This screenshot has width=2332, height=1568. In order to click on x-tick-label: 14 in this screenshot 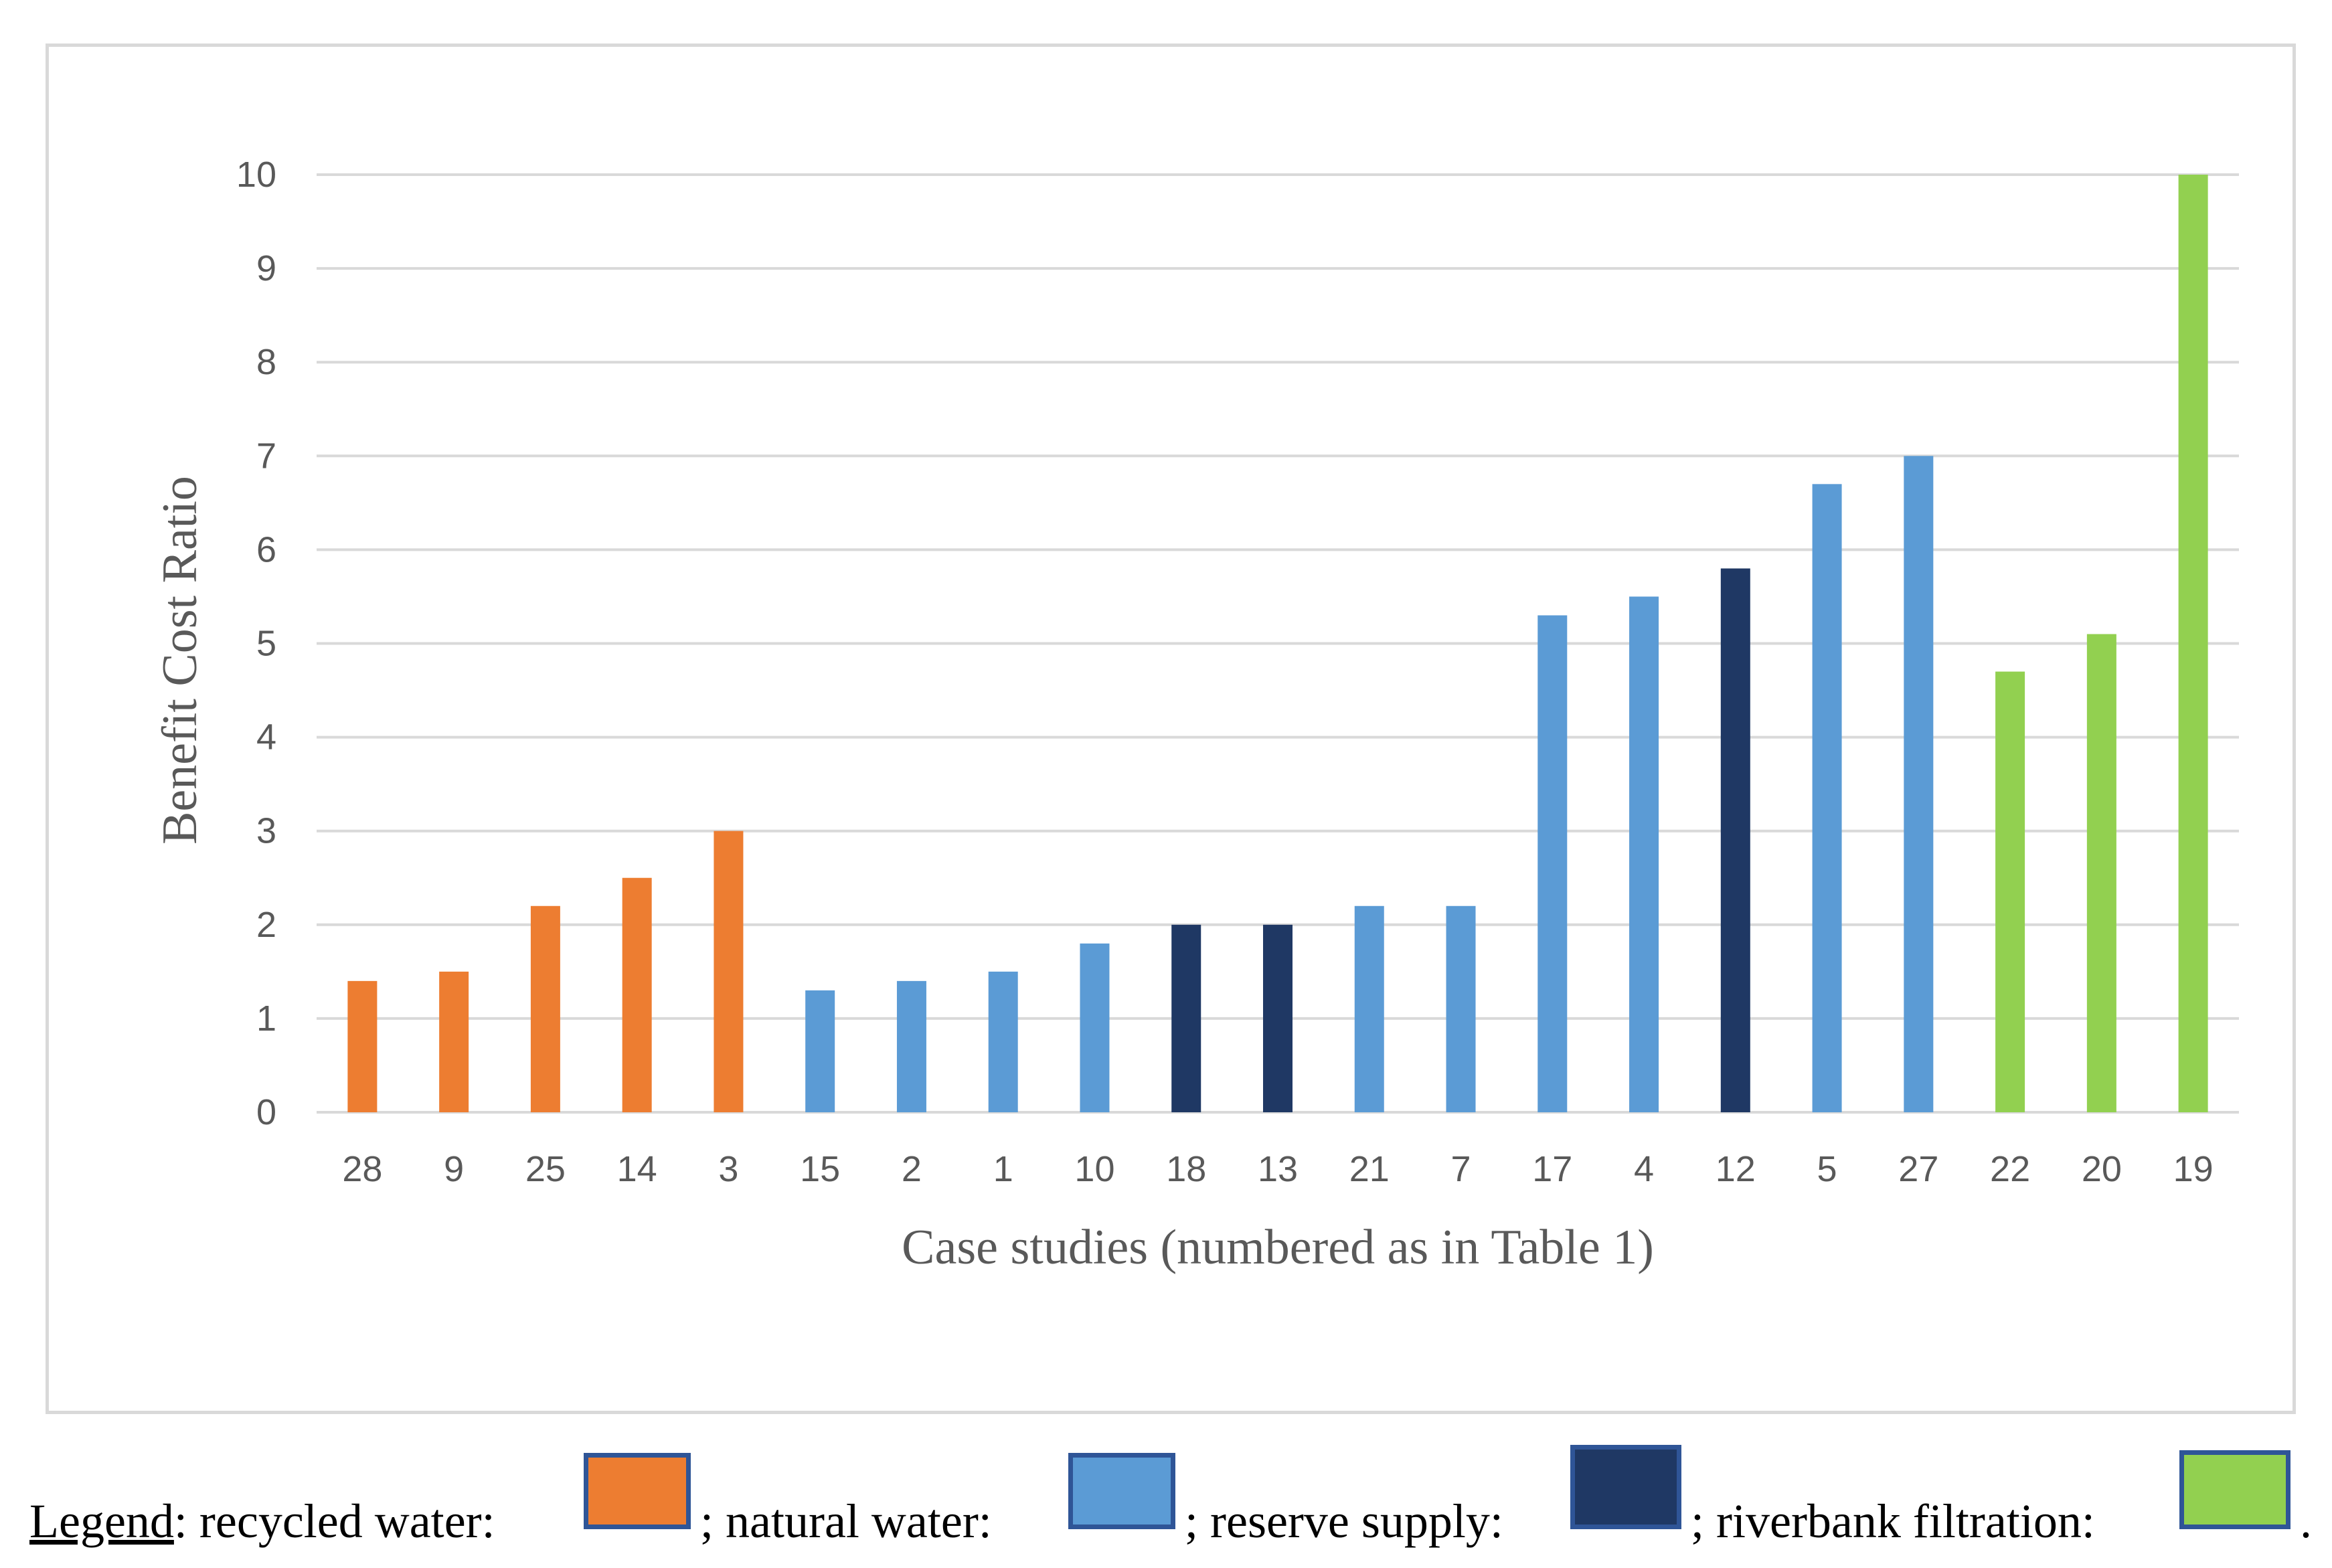, I will do `click(637, 1169)`.